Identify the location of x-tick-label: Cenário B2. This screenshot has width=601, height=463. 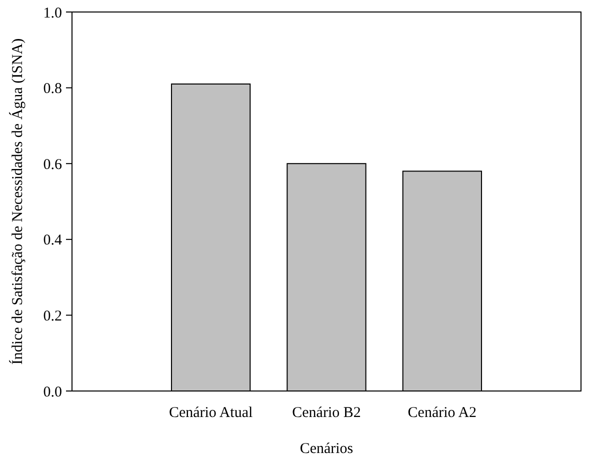
(326, 413).